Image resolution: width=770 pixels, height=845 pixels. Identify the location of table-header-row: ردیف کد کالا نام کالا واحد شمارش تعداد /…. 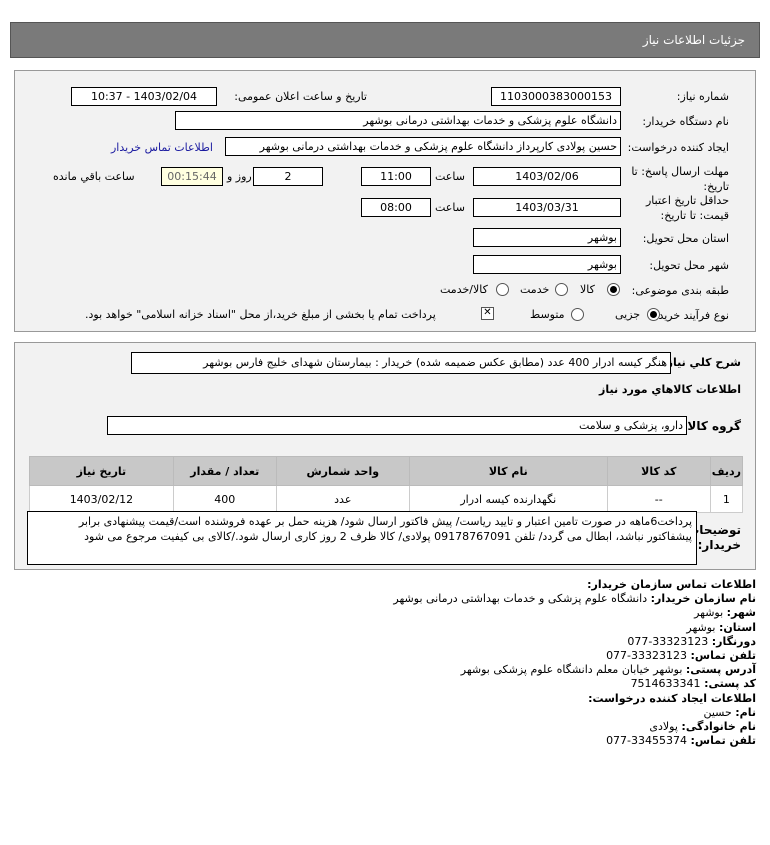
(386, 471).